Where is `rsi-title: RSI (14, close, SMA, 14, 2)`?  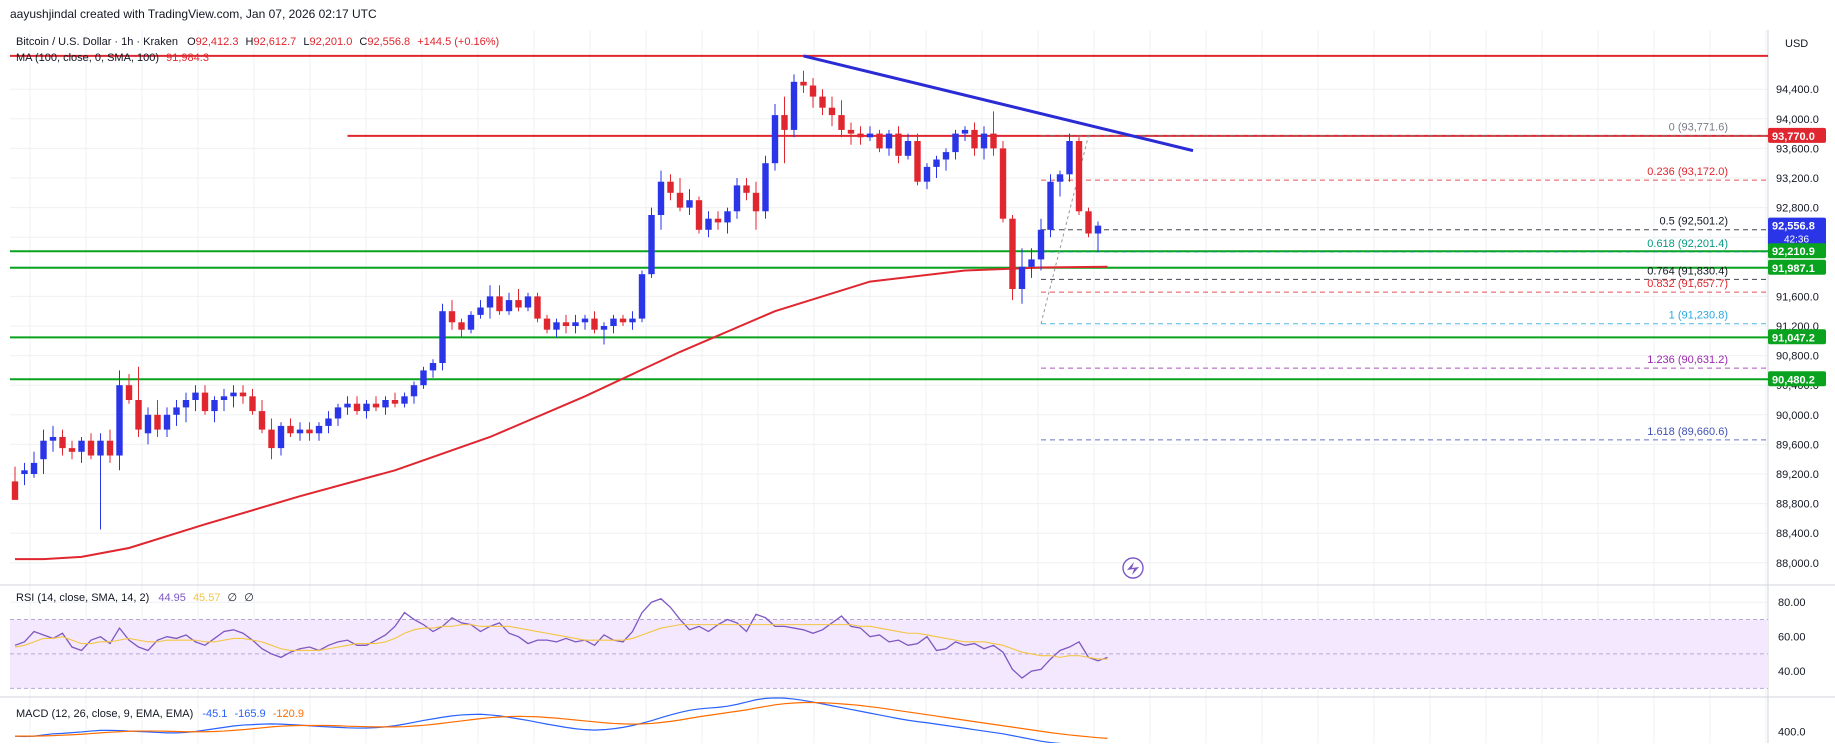
rsi-title: RSI (14, close, SMA, 14, 2) is located at coordinates (83, 598).